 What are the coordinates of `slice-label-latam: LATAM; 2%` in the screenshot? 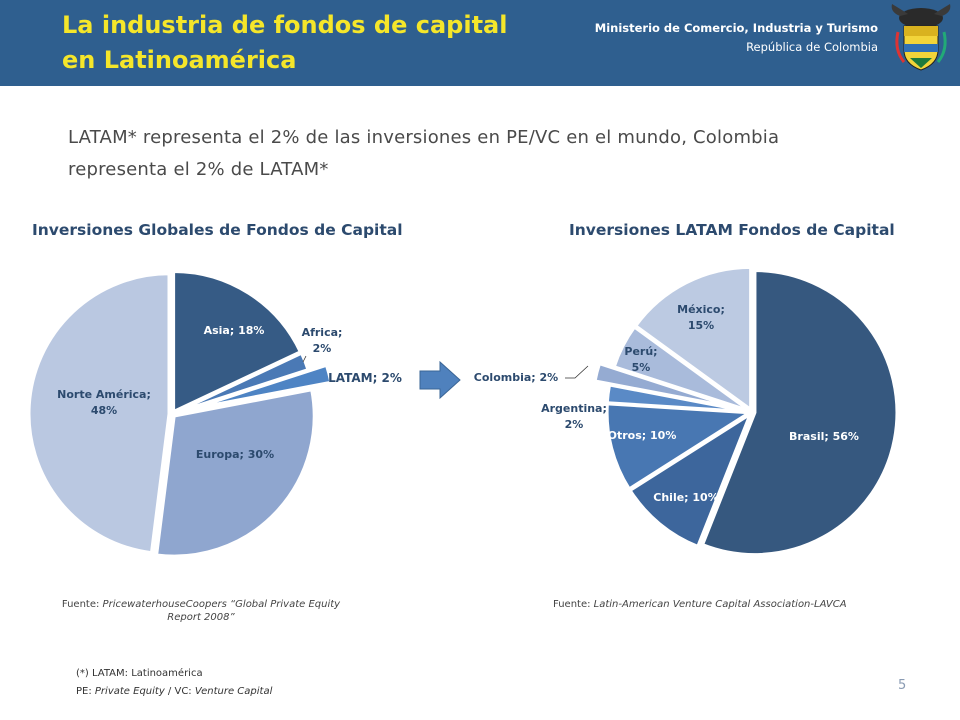 It's located at (365, 378).